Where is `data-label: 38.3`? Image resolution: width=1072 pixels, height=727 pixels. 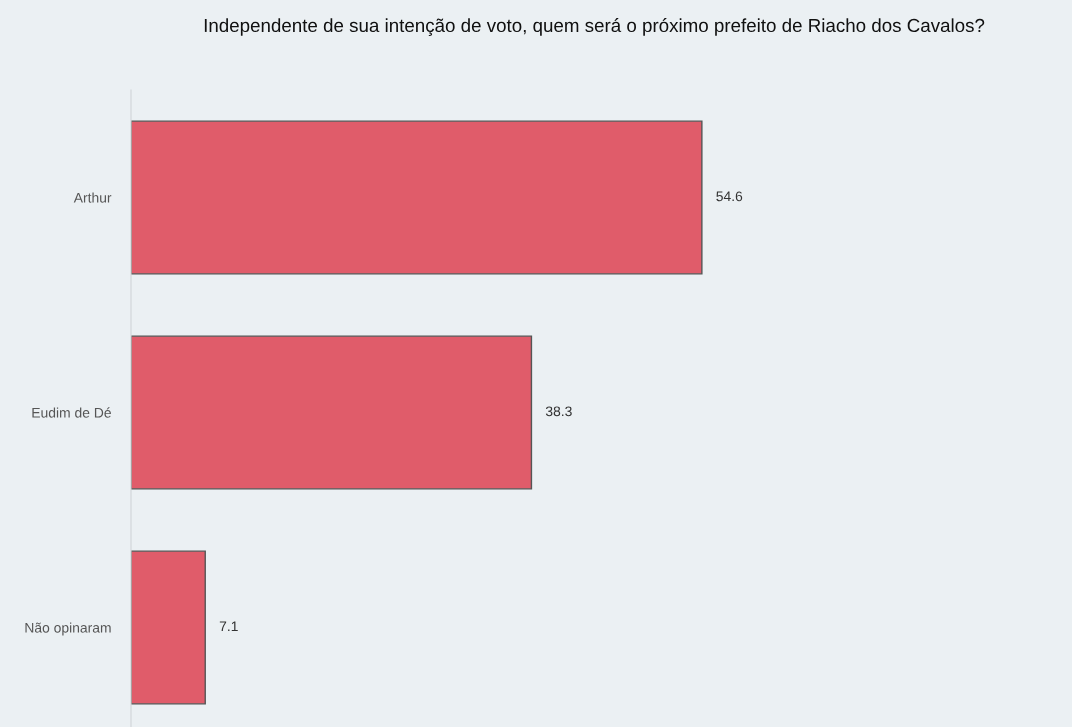
data-label: 38.3 is located at coordinates (558, 411).